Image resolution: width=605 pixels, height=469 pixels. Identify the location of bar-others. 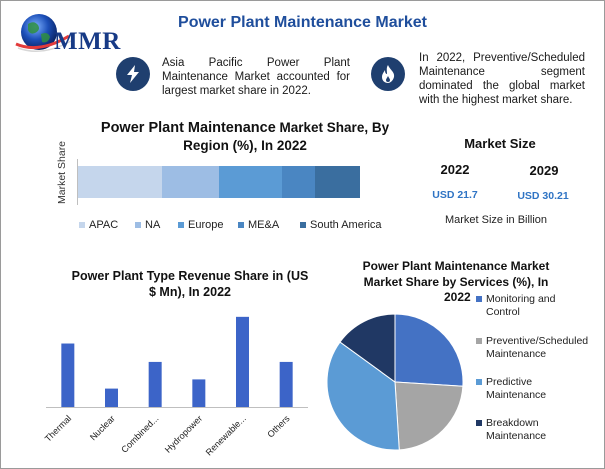
(286, 384).